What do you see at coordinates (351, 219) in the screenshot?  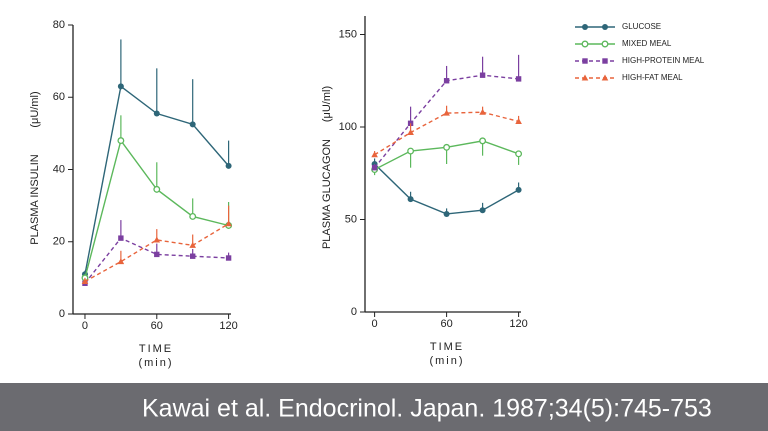 I see `y-tick-label: 50` at bounding box center [351, 219].